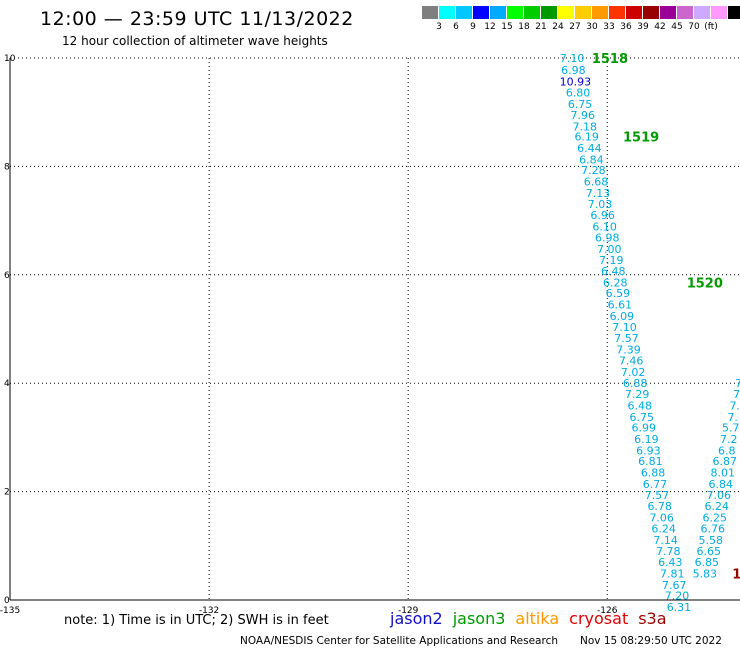  What do you see at coordinates (717, 506) in the screenshot?
I see `data-point-label: 6.24` at bounding box center [717, 506].